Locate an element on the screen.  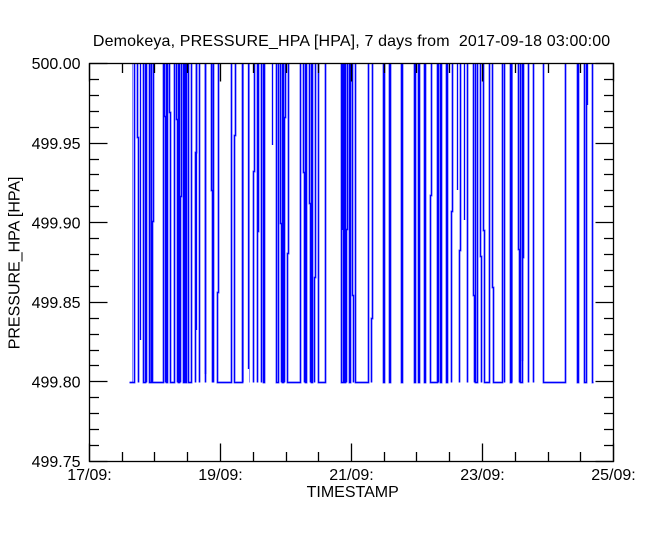
svg-text: 499.80 is located at coordinates (56, 383).